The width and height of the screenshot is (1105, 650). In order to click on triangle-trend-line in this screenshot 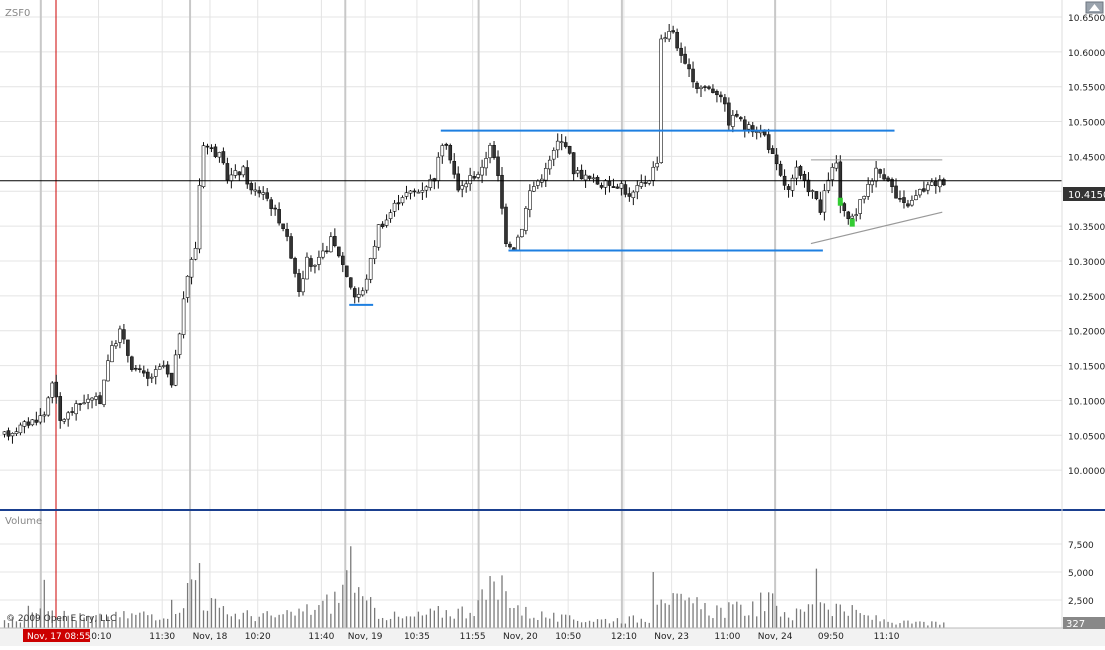, I will do `click(876, 228)`.